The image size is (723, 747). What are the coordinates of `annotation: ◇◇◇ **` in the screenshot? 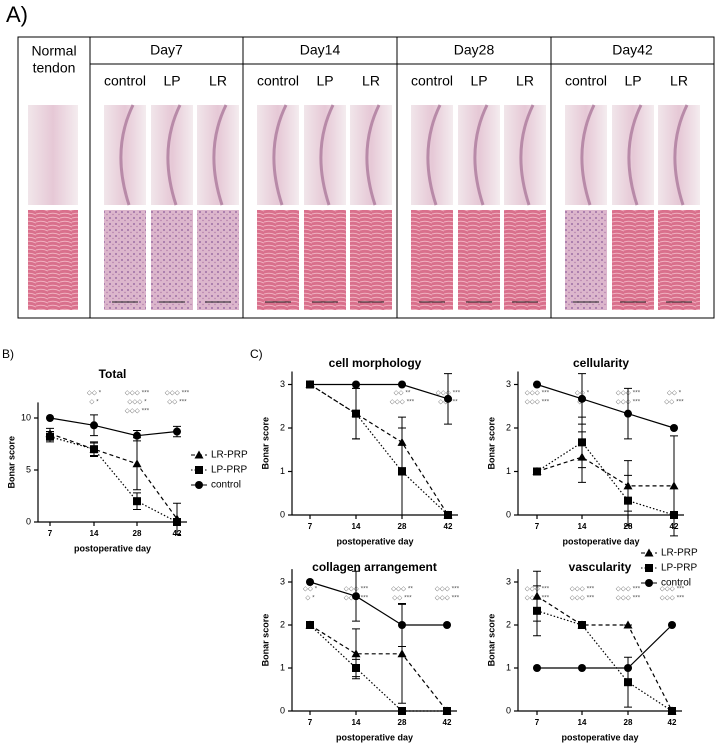 It's located at (402, 589).